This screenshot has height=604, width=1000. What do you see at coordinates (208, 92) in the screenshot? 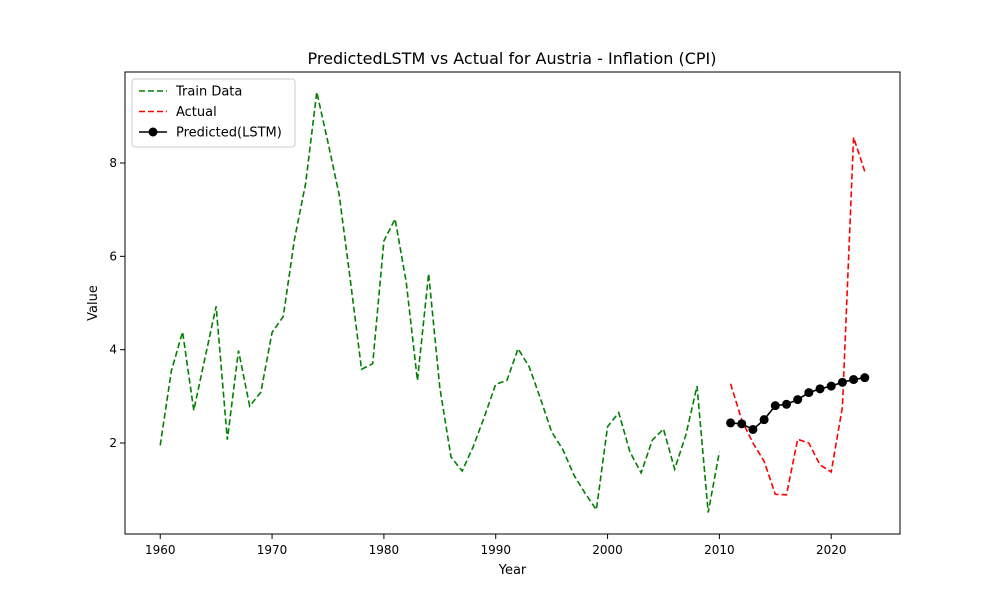
I see `legend-label: Train Data` at bounding box center [208, 92].